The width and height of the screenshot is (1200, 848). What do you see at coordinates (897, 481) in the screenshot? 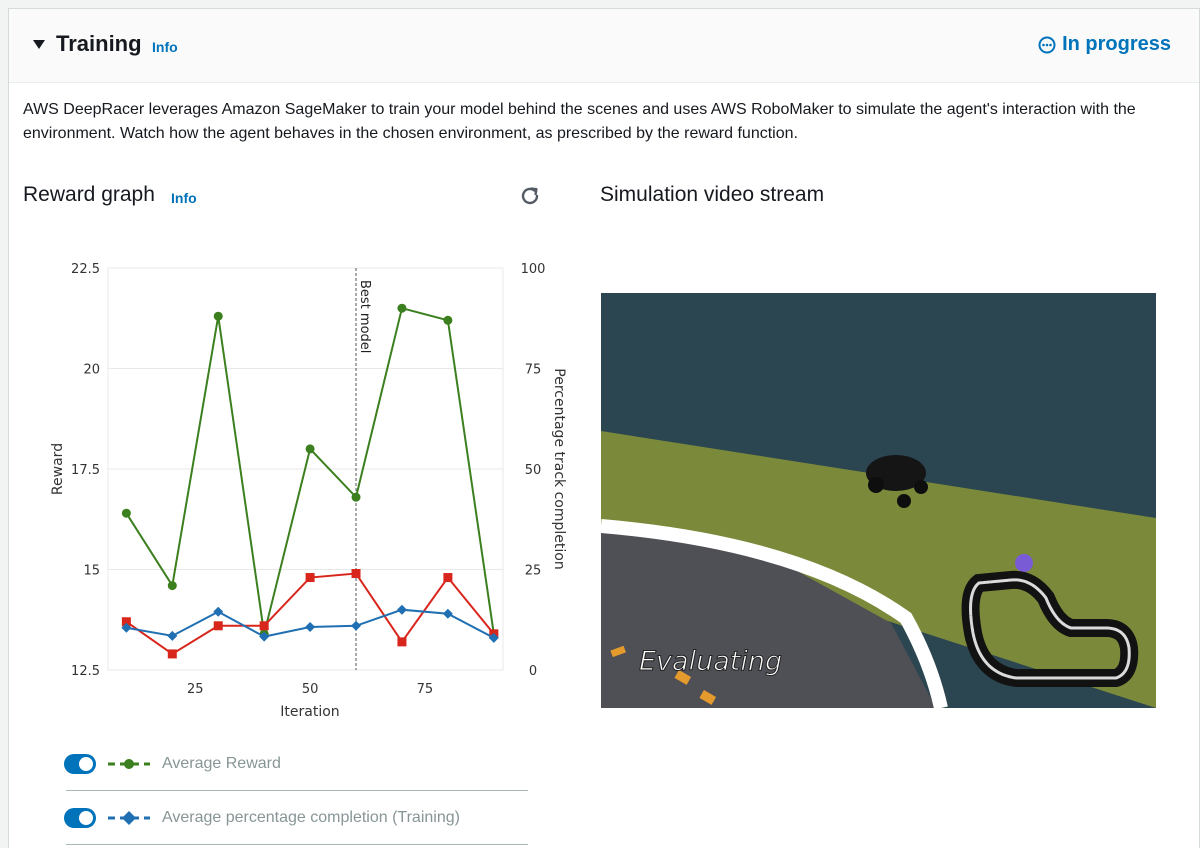
I see `car-icon` at bounding box center [897, 481].